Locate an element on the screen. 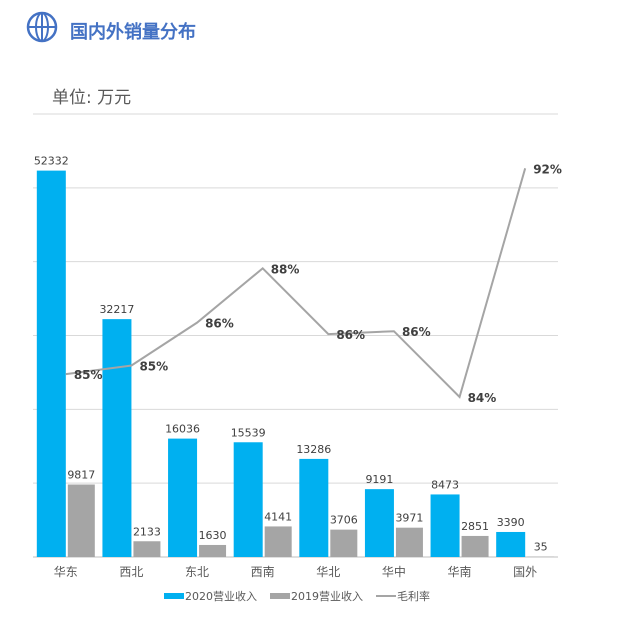 The height and width of the screenshot is (628, 627). data-label-2020: 15539 is located at coordinates (248, 432).